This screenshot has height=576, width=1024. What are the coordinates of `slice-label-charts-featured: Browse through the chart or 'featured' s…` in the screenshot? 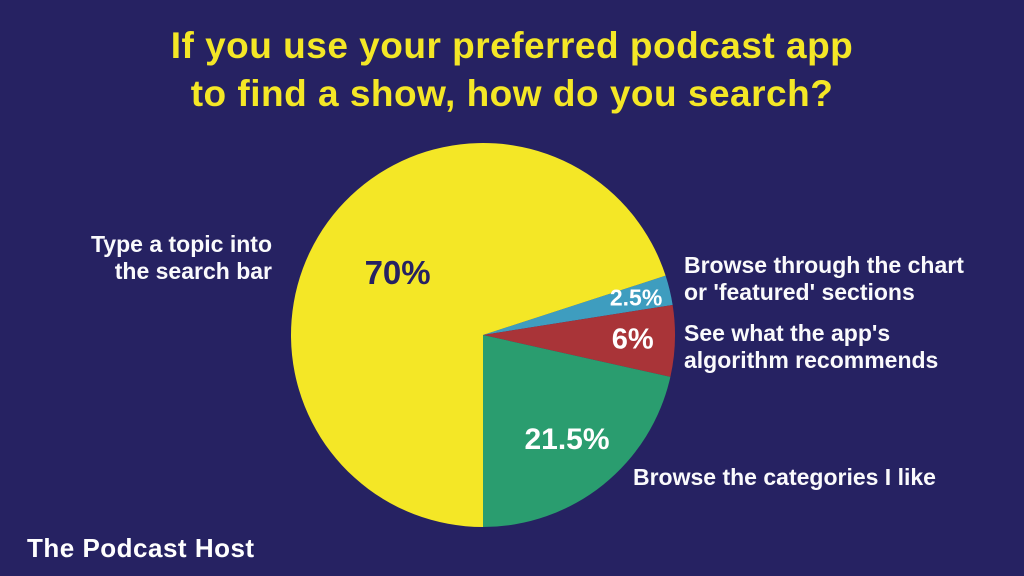 It's located at (824, 278).